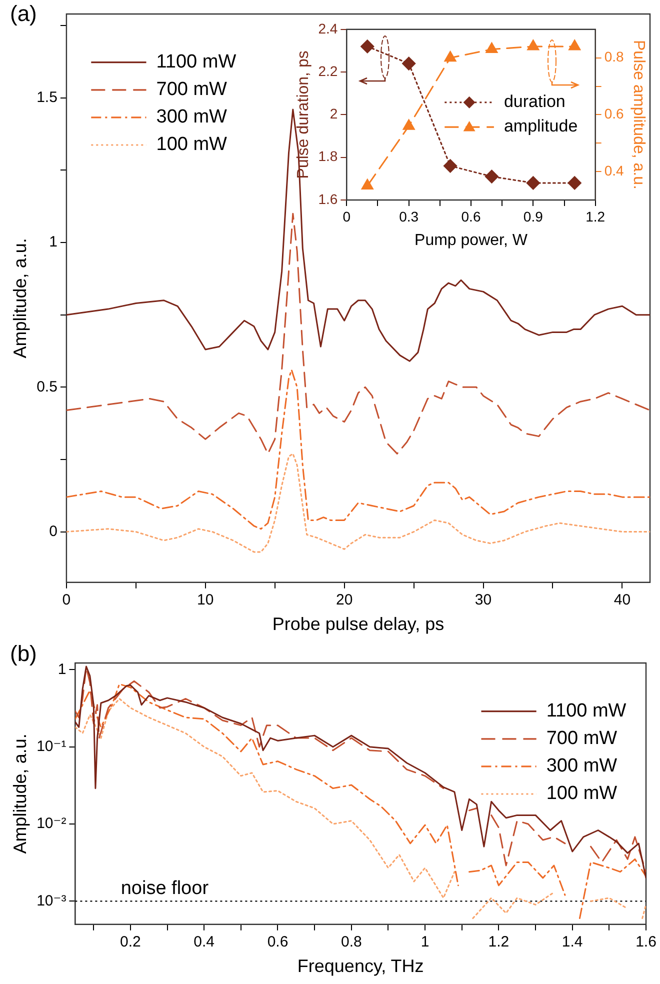 This screenshot has height=984, width=660. Describe the element at coordinates (53, 531) in the screenshot. I see `y-tick-label: 0` at that location.